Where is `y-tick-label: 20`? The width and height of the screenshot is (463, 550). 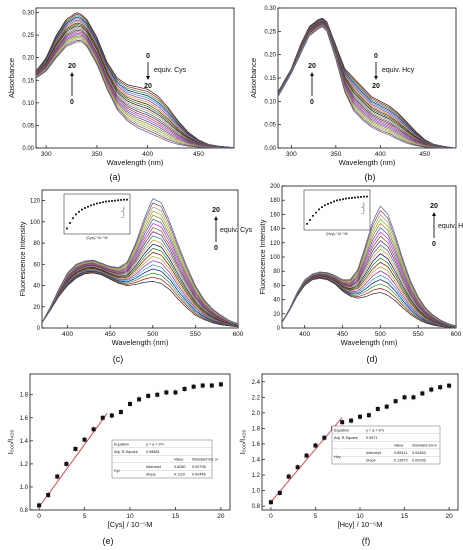
y-tick-label: 20 is located at coordinates (276, 315).